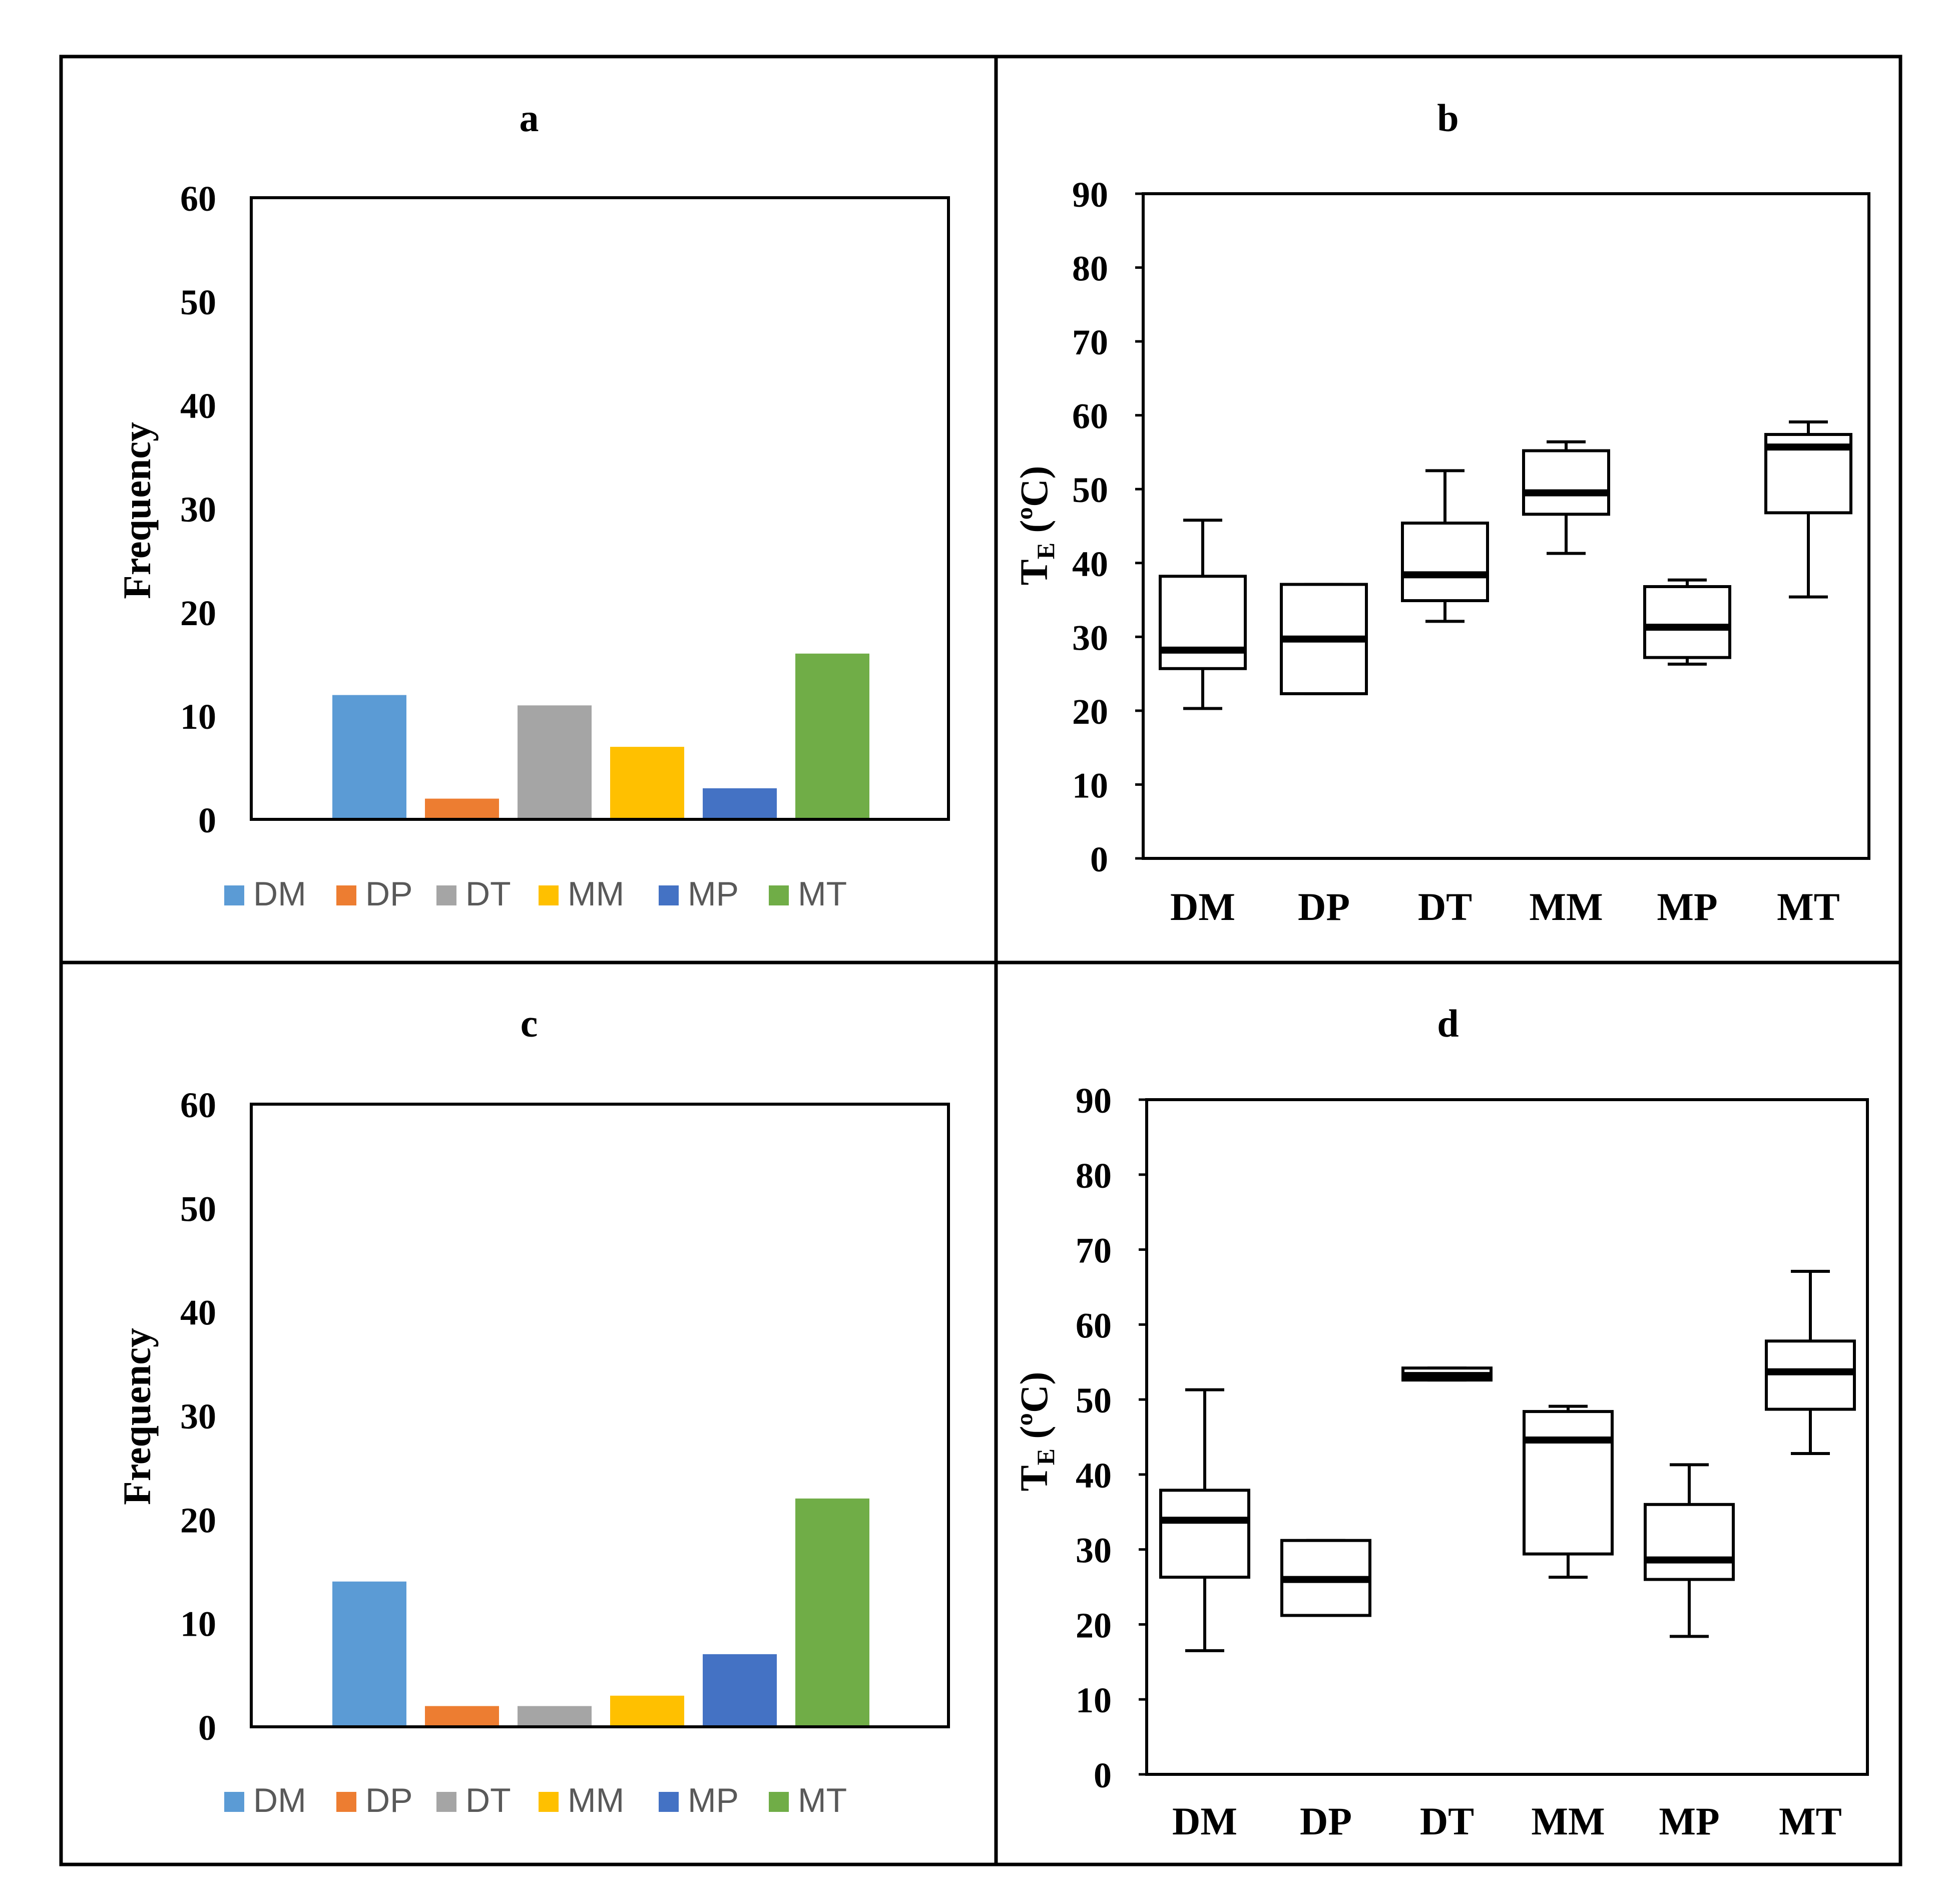  What do you see at coordinates (488, 894) in the screenshot?
I see `panel-a-legend-label-dt: DT` at bounding box center [488, 894].